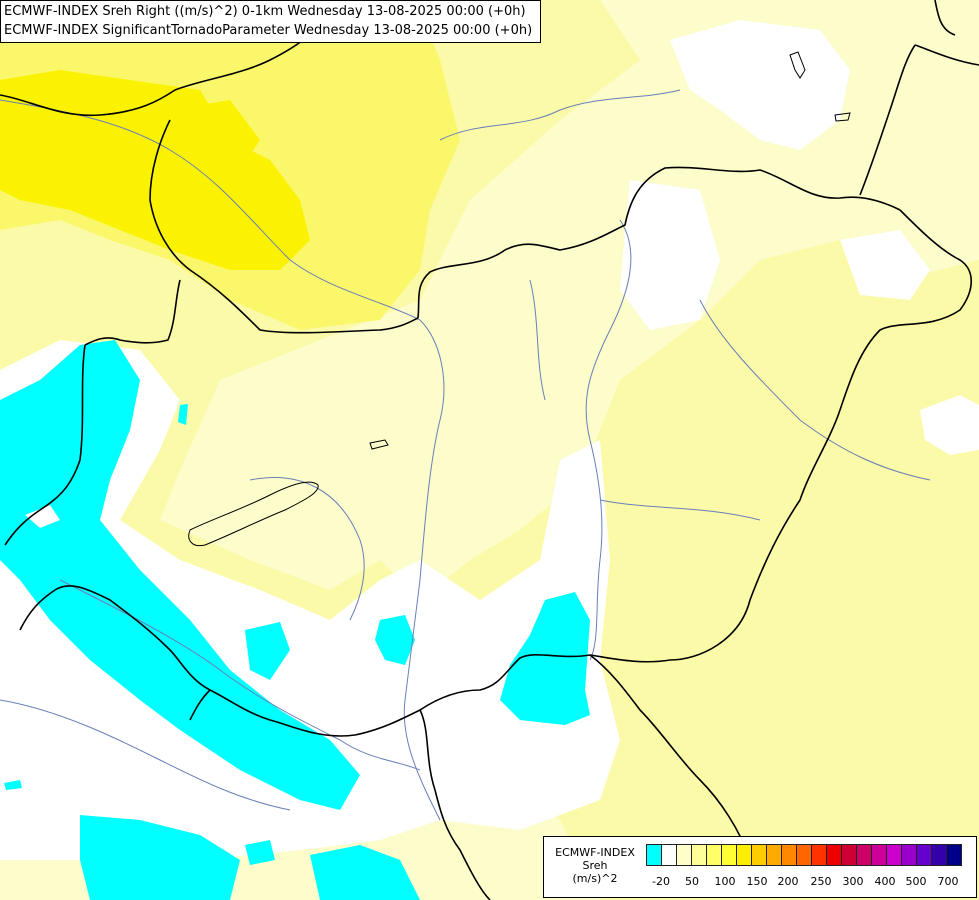 The image size is (979, 900). Describe the element at coordinates (661, 881) in the screenshot. I see `legend-tick-label: -20` at that location.